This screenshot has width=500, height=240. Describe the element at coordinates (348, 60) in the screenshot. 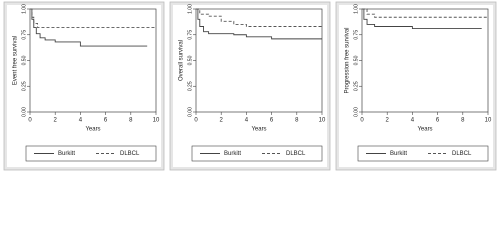

I see `y-axis-label: Progression free survival` at that location.